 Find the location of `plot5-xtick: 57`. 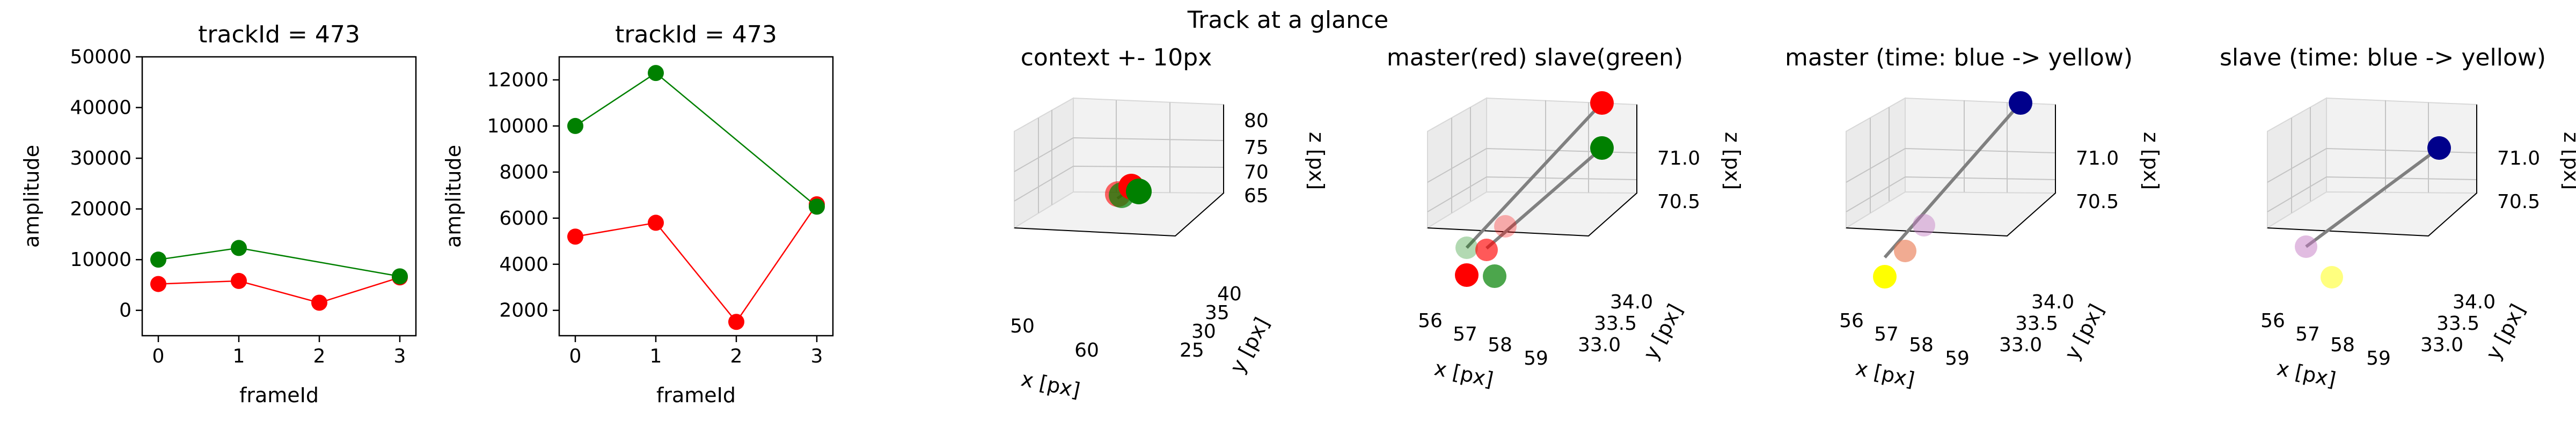

plot5-xtick: 57 is located at coordinates (1886, 334).